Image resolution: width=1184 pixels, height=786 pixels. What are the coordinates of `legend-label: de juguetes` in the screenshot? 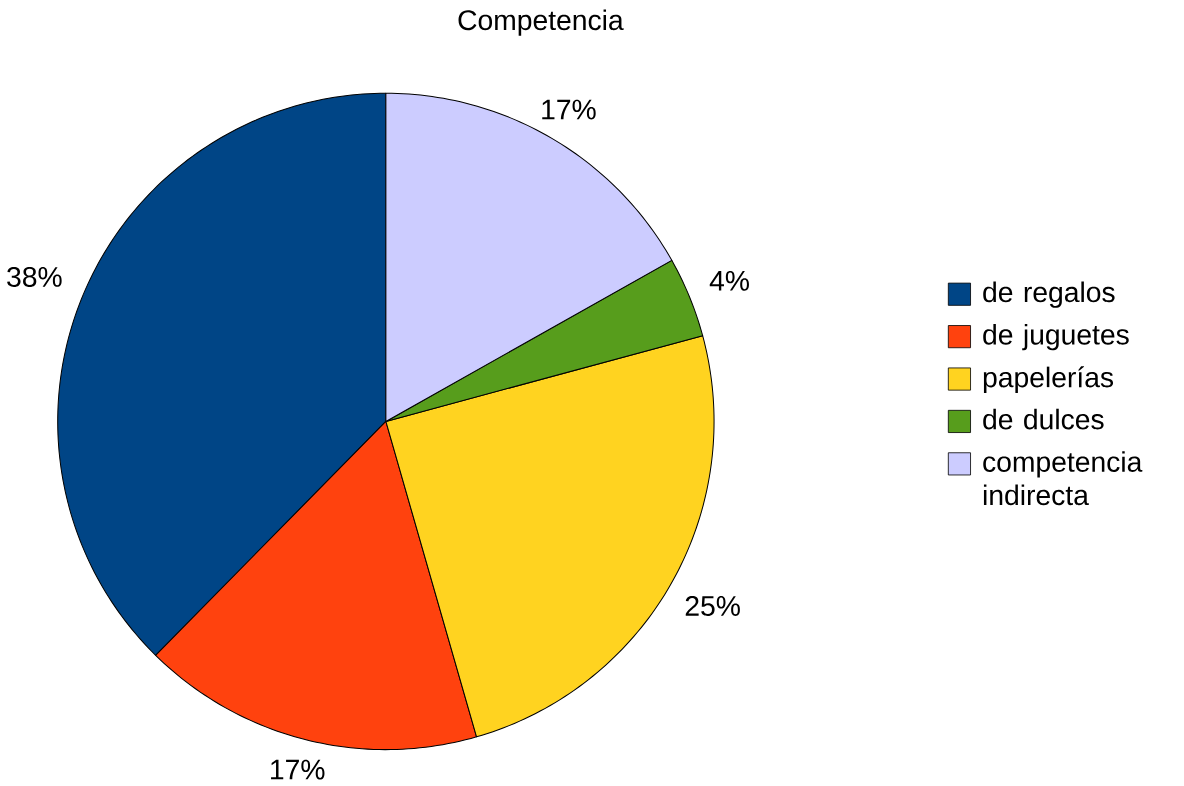 It's located at (1056, 337).